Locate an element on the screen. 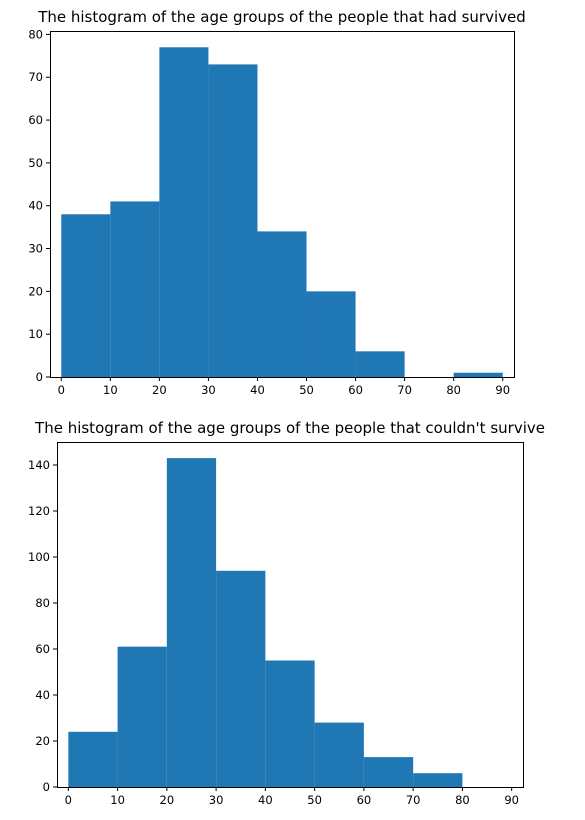  y-axis: 0 20 40 60 80 100 120 140 is located at coordinates (42, 626).